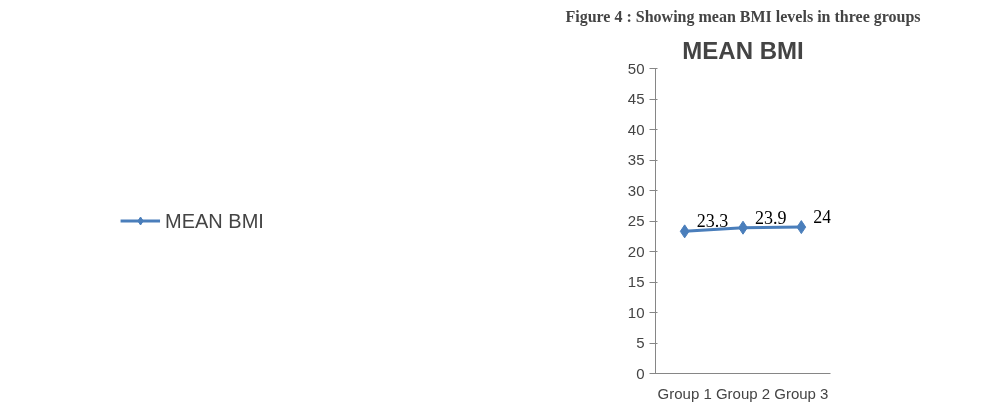 The height and width of the screenshot is (408, 1004). What do you see at coordinates (636, 129) in the screenshot?
I see `y-tick-label: 40` at bounding box center [636, 129].